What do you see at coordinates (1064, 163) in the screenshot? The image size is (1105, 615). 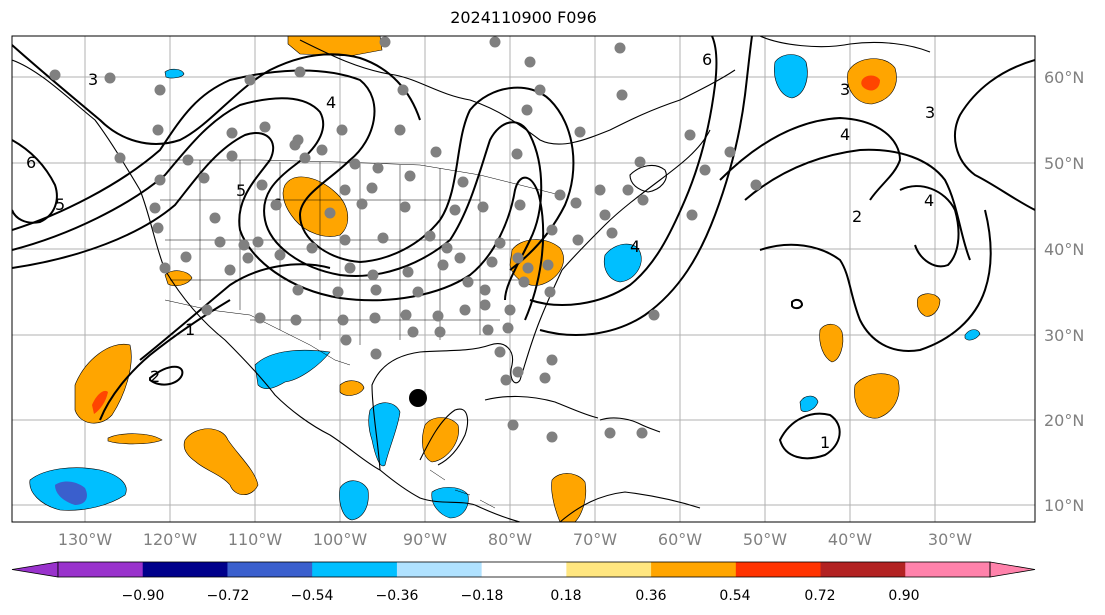 I see `lat-label: 50°N` at bounding box center [1064, 163].